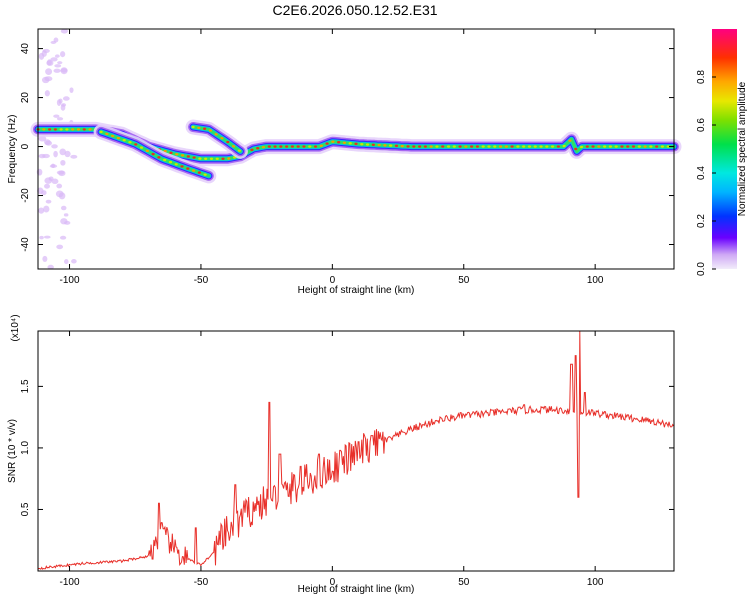  I want to click on colorbar-ticks: 0.0 0.2 0.4 0.6 0.8, so click(706, 173).